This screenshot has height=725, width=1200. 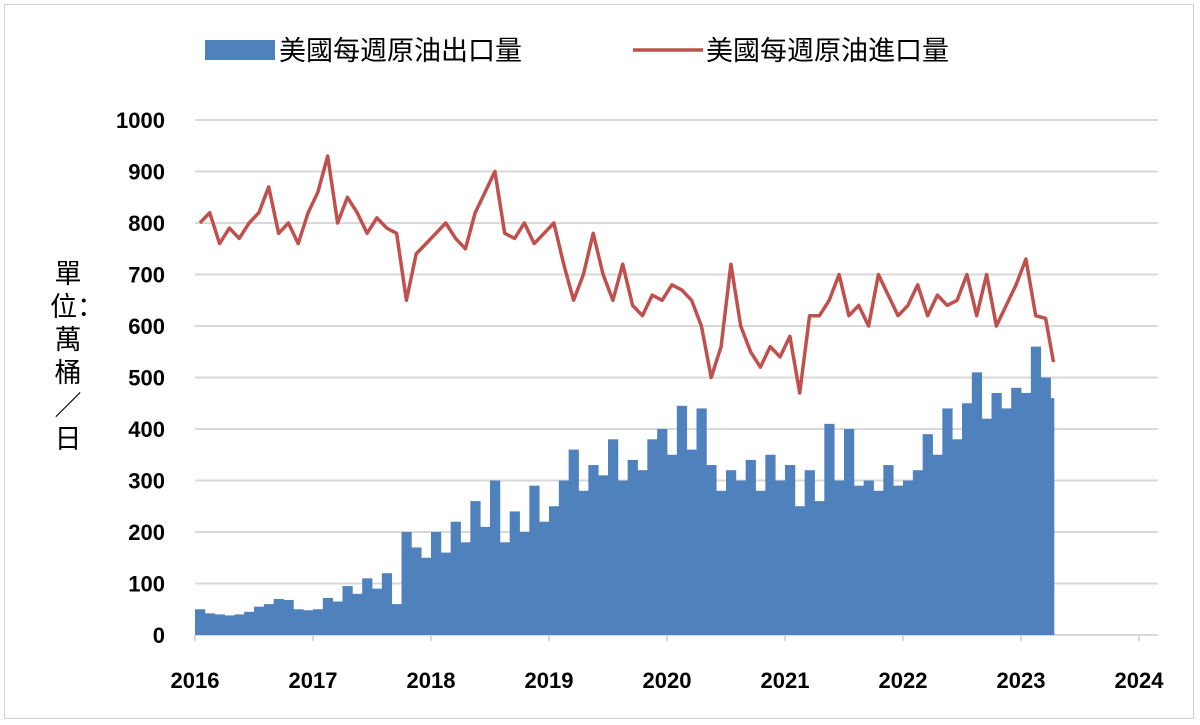 I want to click on y-tick-label: 0, so click(x=159, y=635).